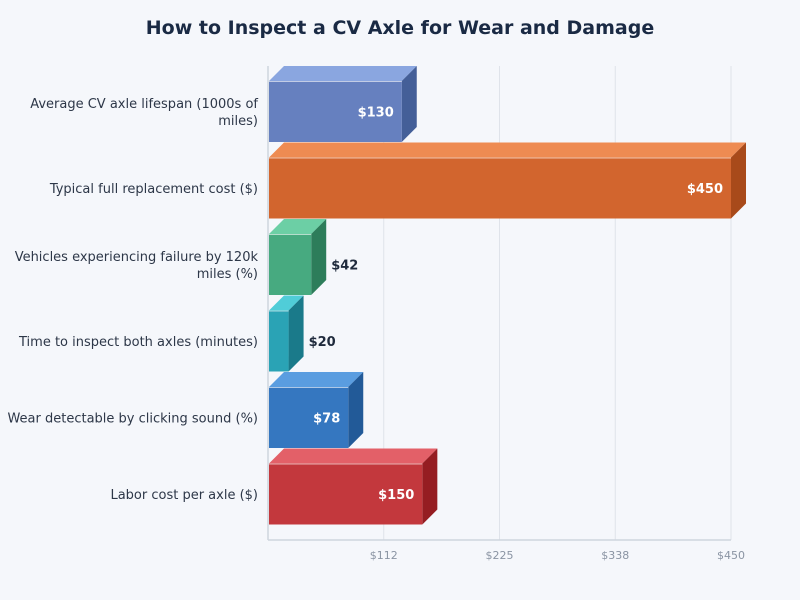  I want to click on x-tick-label: $112, so click(384, 555).